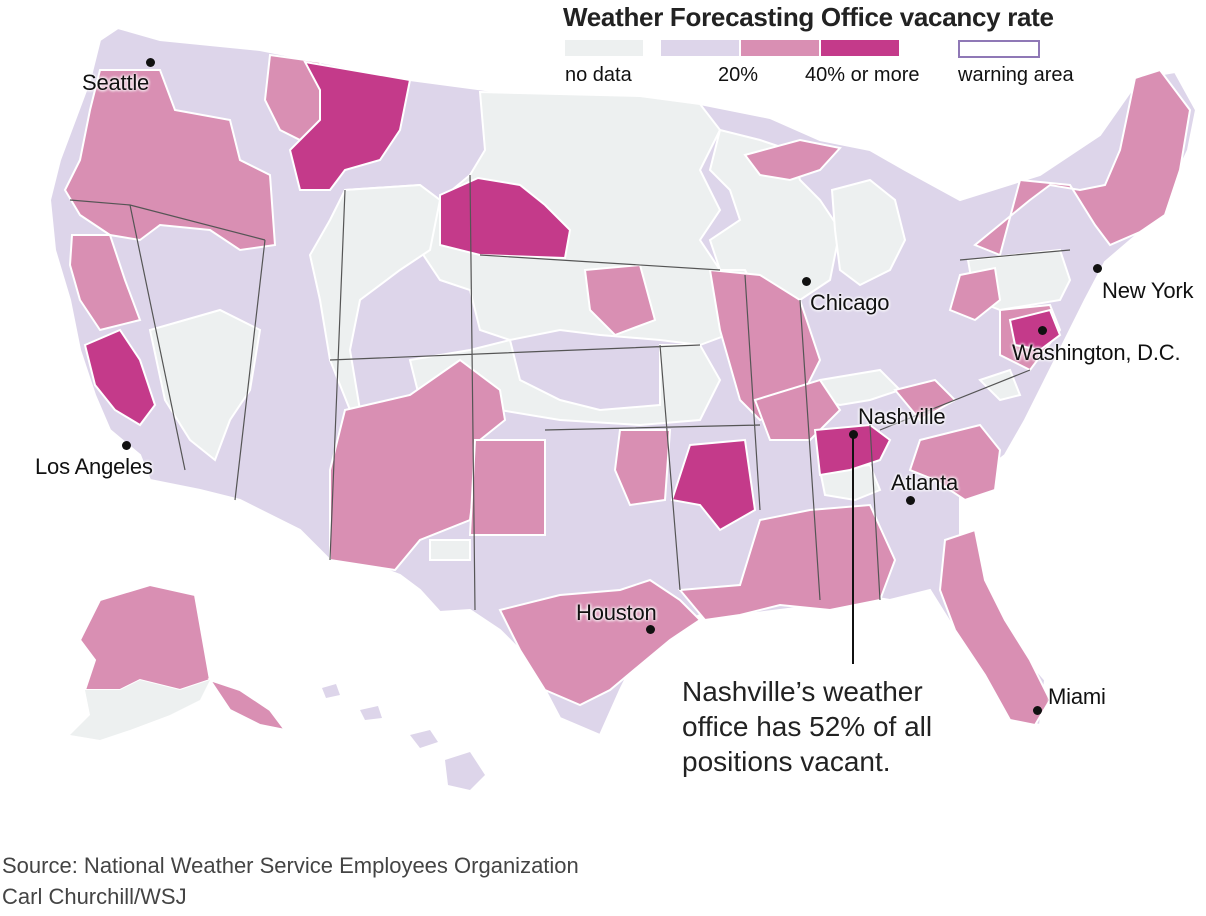  Describe the element at coordinates (94, 896) in the screenshot. I see `credit-text: Carl Churchill/WSJ` at that location.